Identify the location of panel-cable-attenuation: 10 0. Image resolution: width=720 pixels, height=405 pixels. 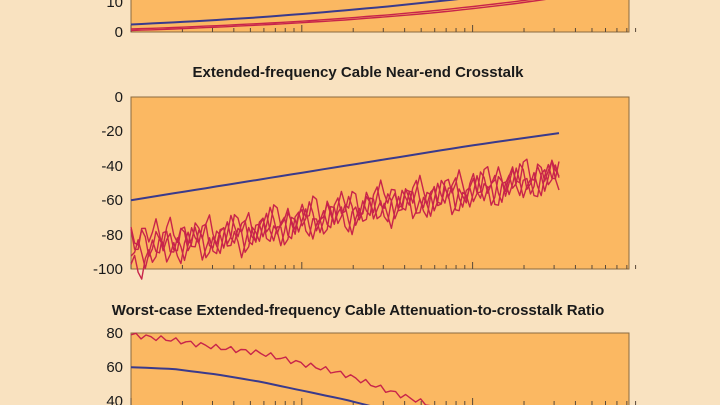
(371, 20).